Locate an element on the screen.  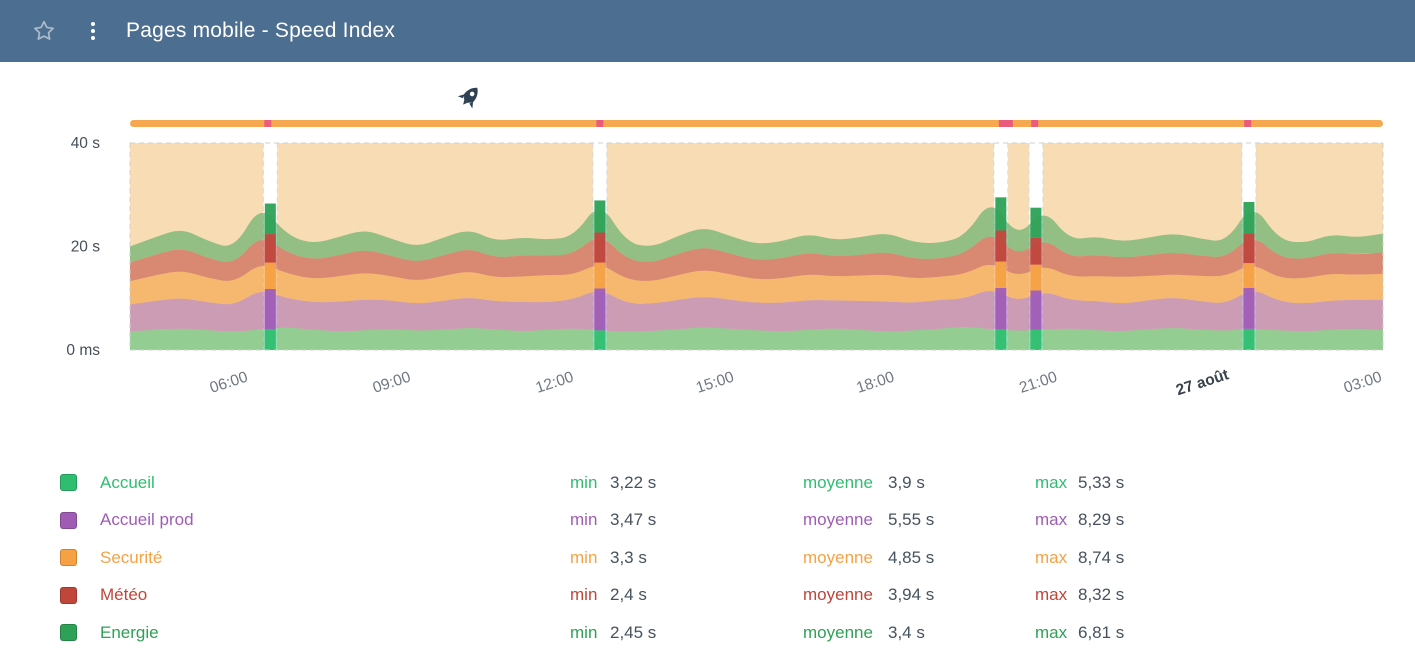
kebab-menu-button is located at coordinates (93, 31).